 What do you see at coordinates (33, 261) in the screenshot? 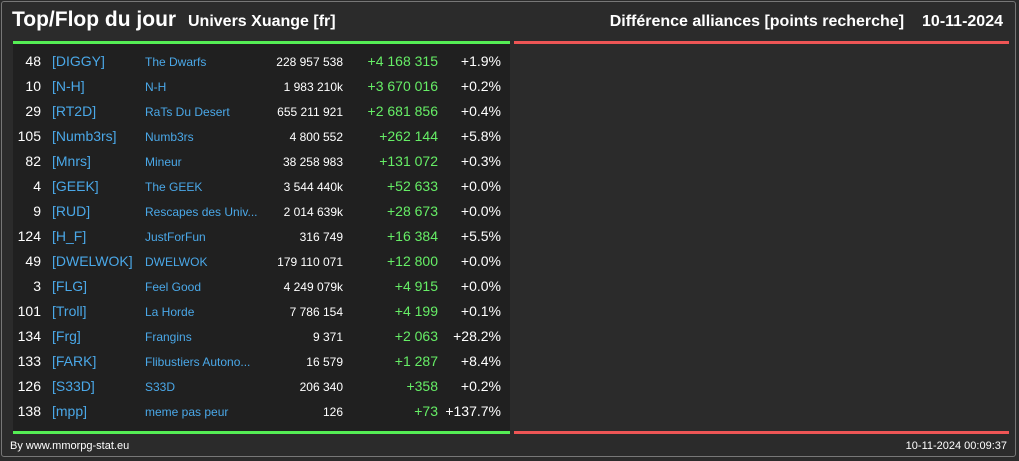
I see `rank-cell: 49` at bounding box center [33, 261].